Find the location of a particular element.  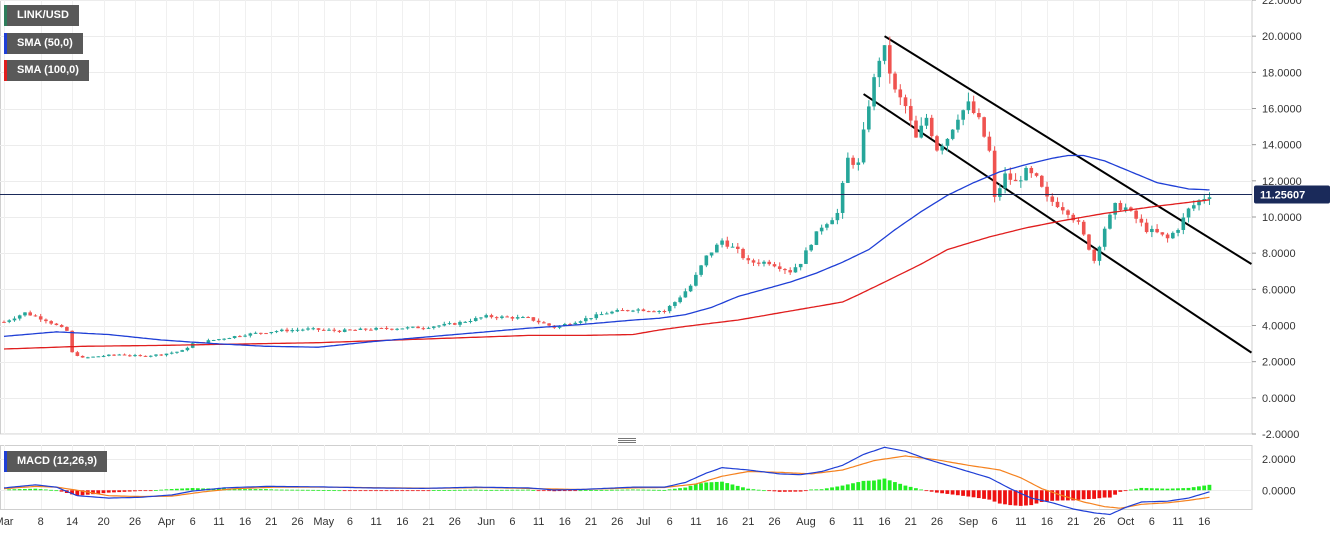

time-tick-label: 26 is located at coordinates (774, 522).